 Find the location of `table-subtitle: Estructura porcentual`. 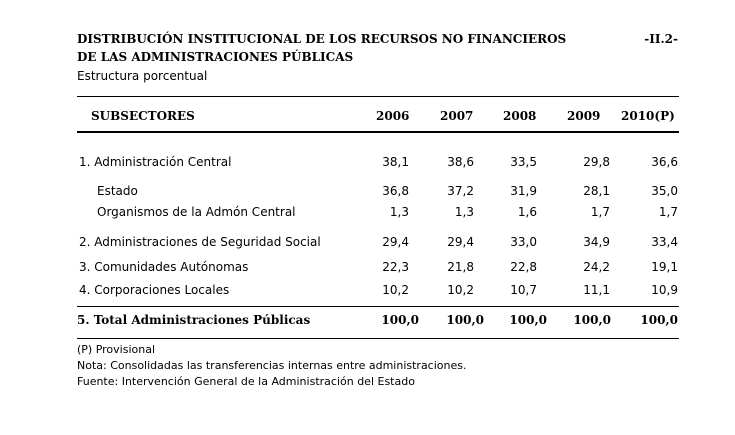

table-subtitle: Estructura porcentual is located at coordinates (142, 76).